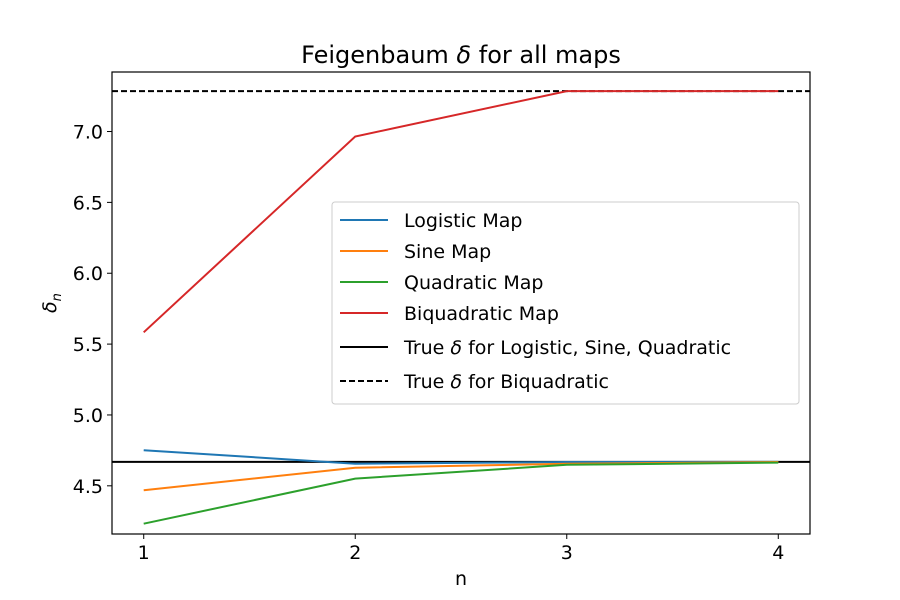 The height and width of the screenshot is (600, 900). Describe the element at coordinates (461, 55) in the screenshot. I see `chart-title: Feigenbaum δ for all maps` at that location.